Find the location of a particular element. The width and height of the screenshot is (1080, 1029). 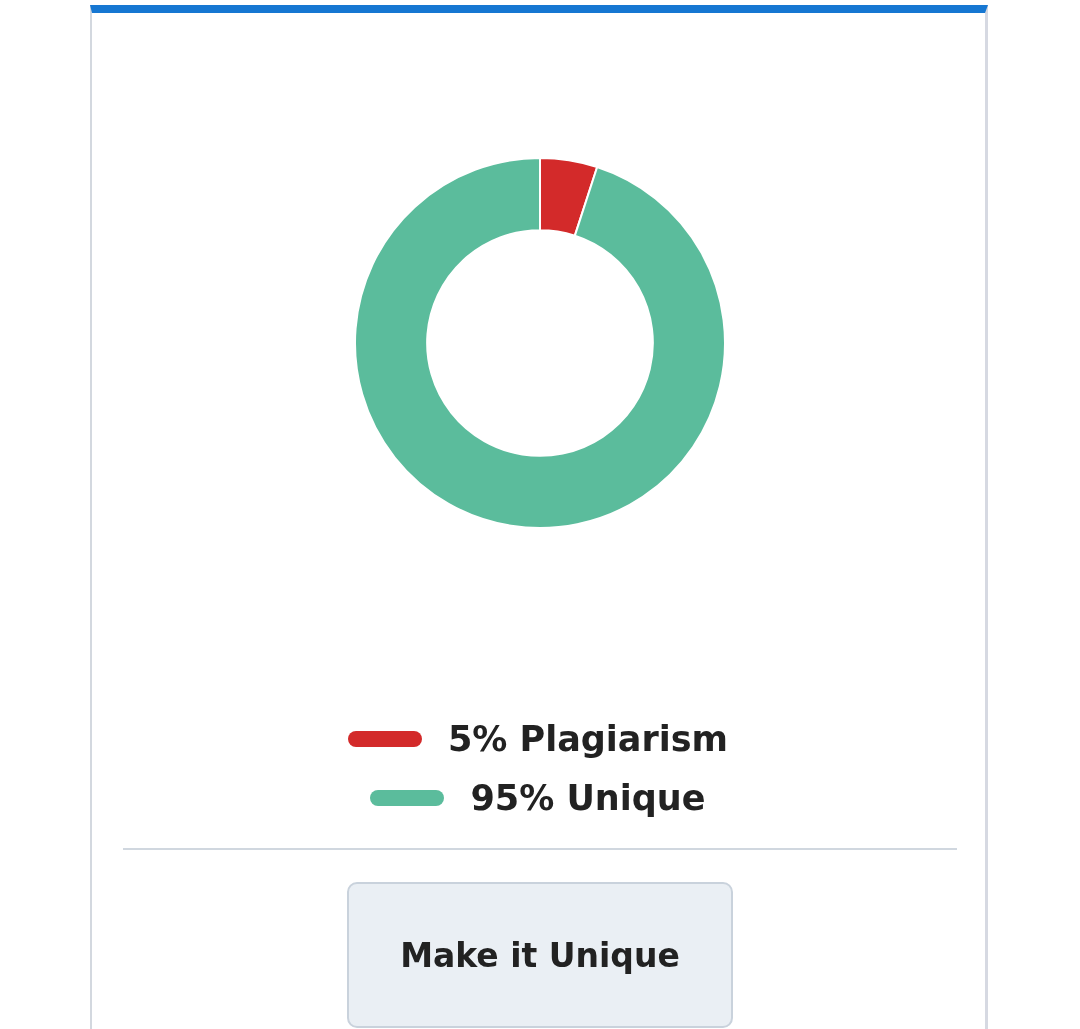

legend-label: 95% Unique is located at coordinates (588, 797).